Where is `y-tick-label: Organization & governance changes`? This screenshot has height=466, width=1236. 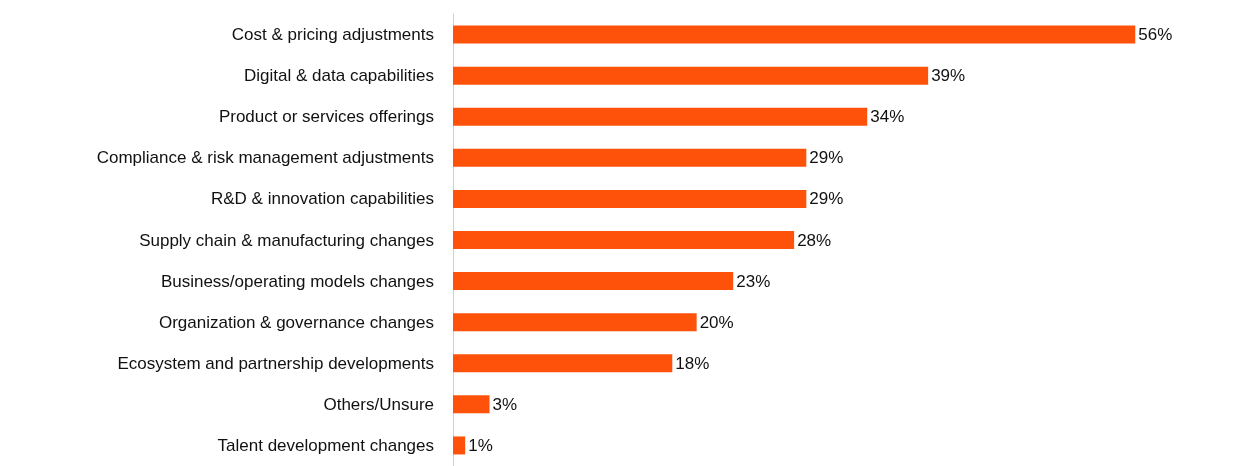
y-tick-label: Organization & governance changes is located at coordinates (296, 322).